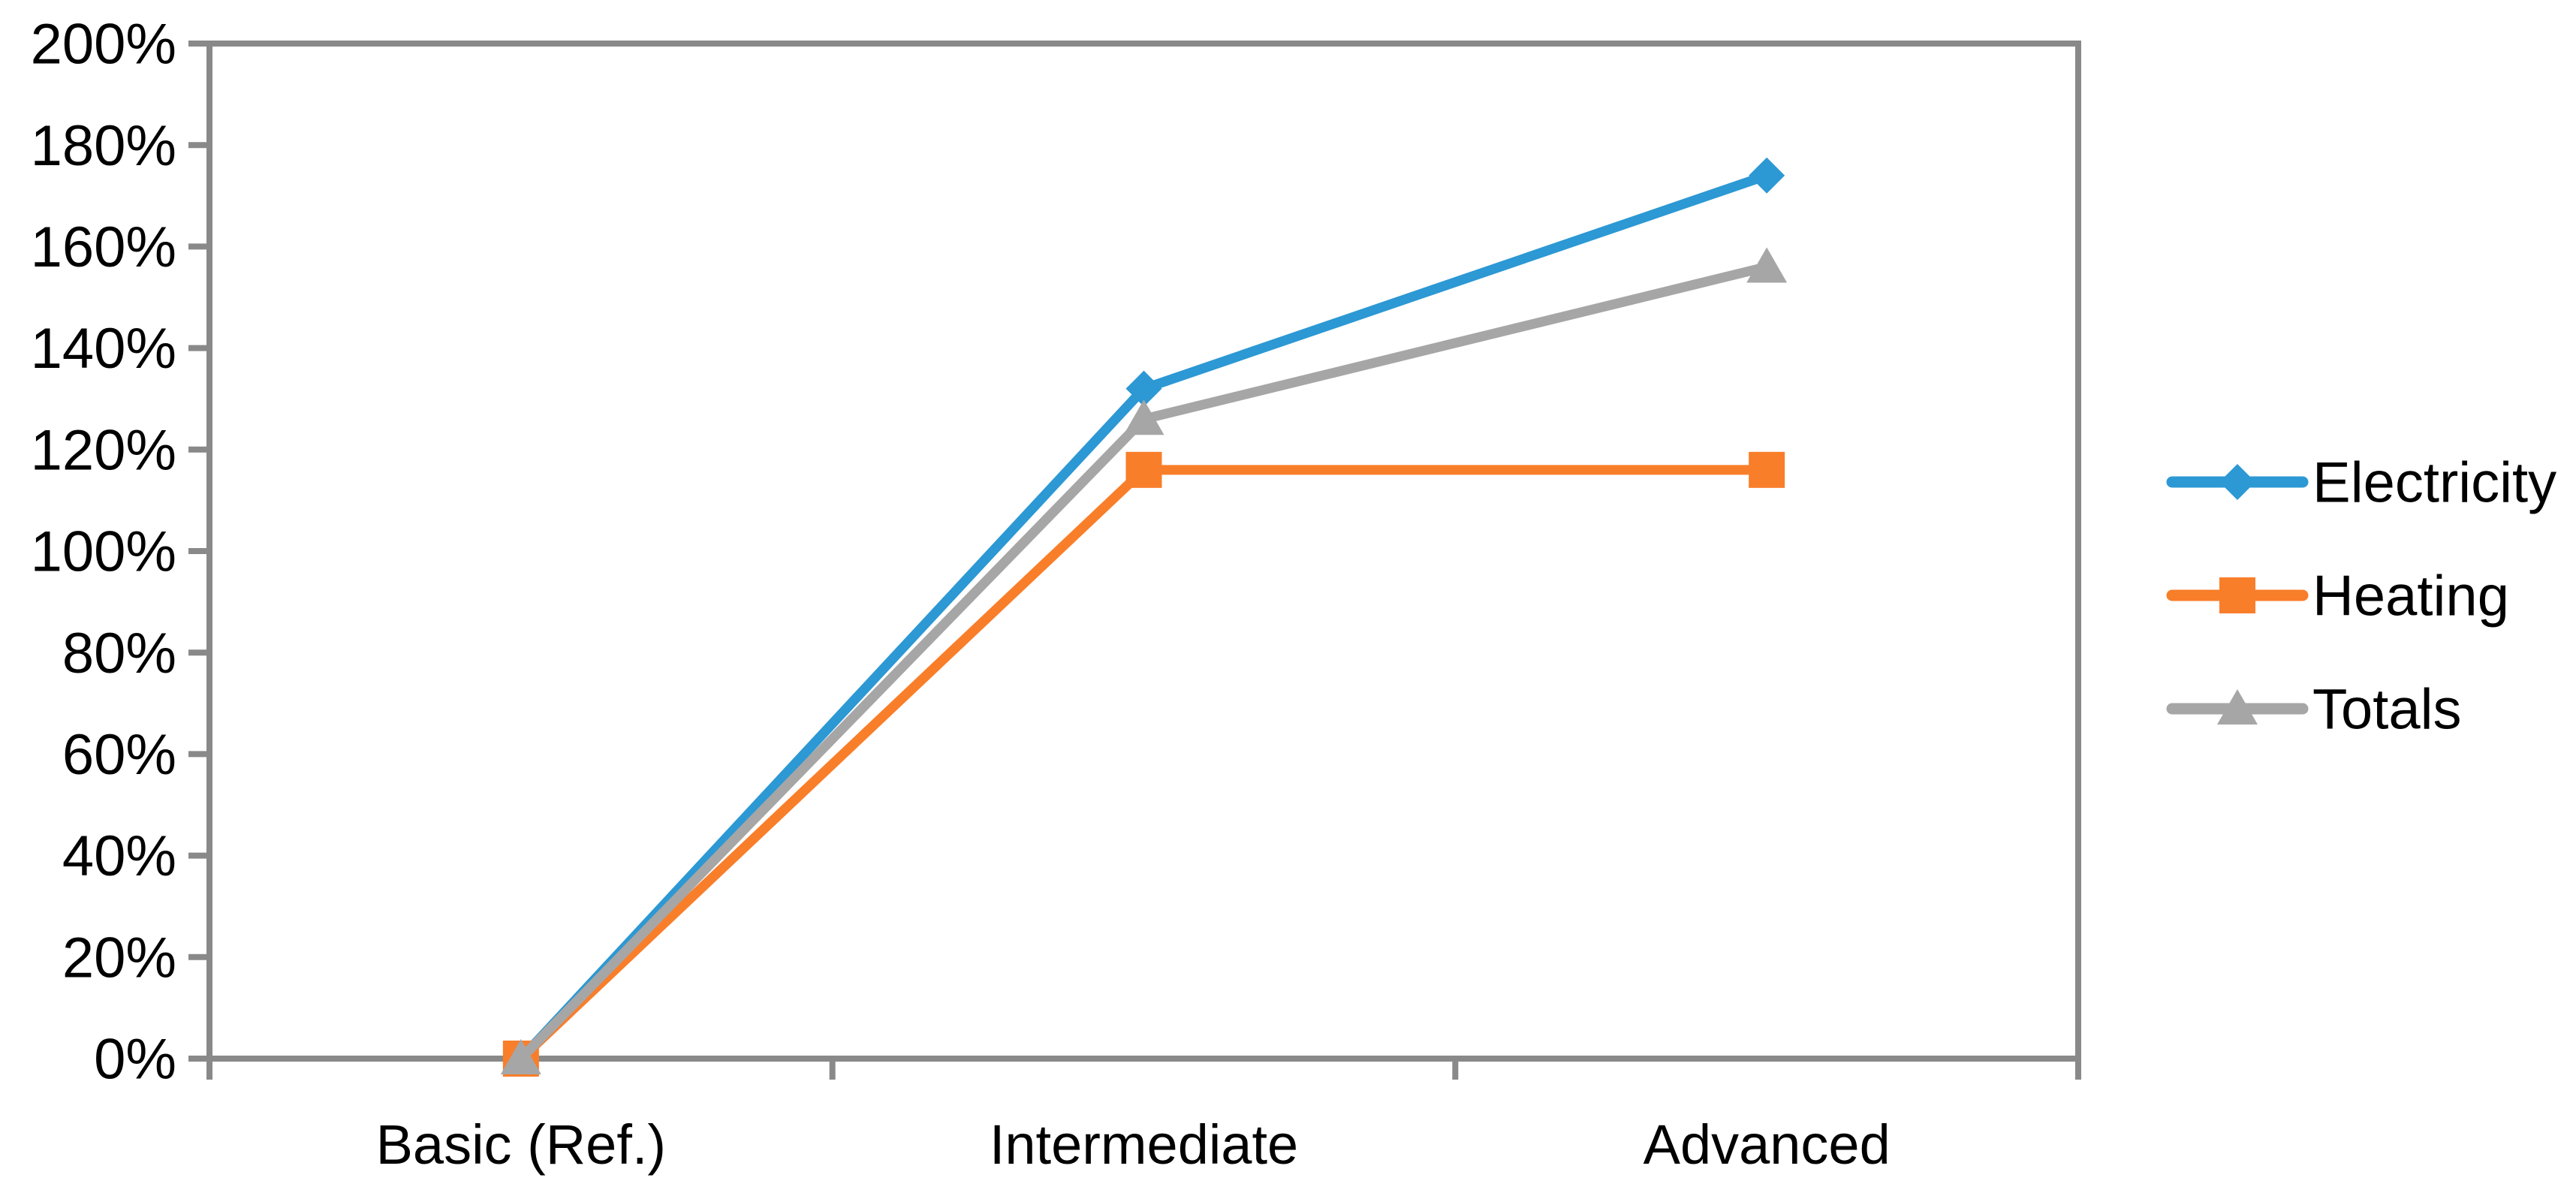  Describe the element at coordinates (2387, 710) in the screenshot. I see `legend-label: Totals` at that location.